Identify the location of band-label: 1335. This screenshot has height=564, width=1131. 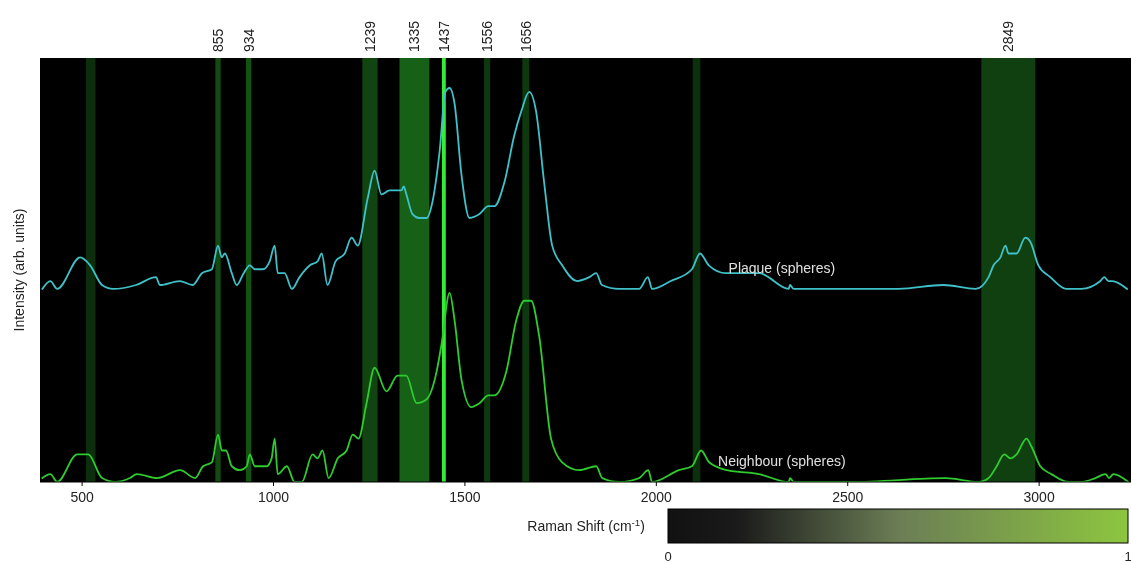
(414, 36).